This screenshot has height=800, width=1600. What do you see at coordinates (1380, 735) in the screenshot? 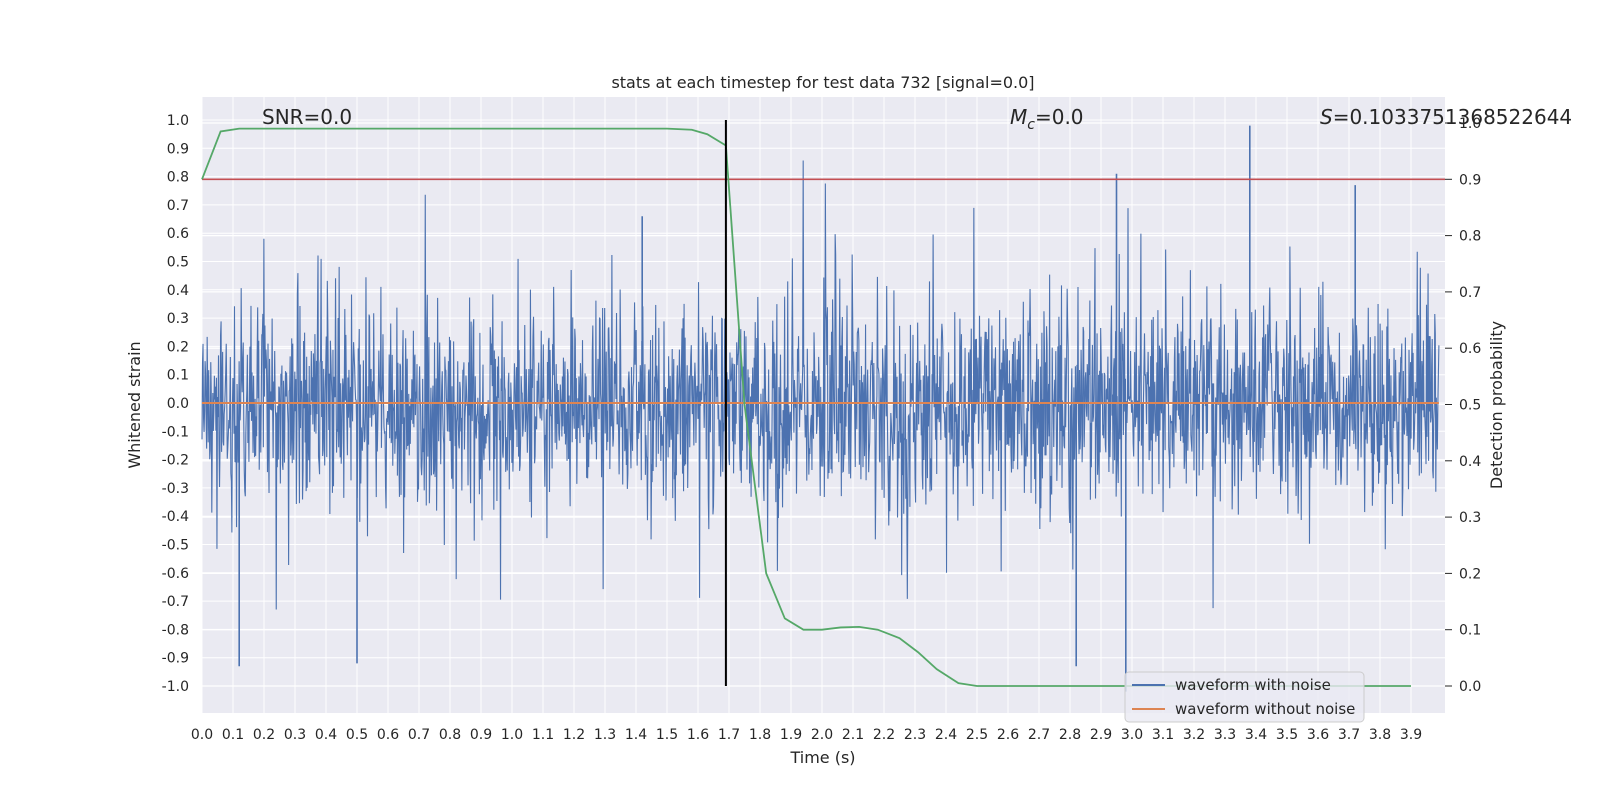
I see `x-tick-label: 3.8` at bounding box center [1380, 735].